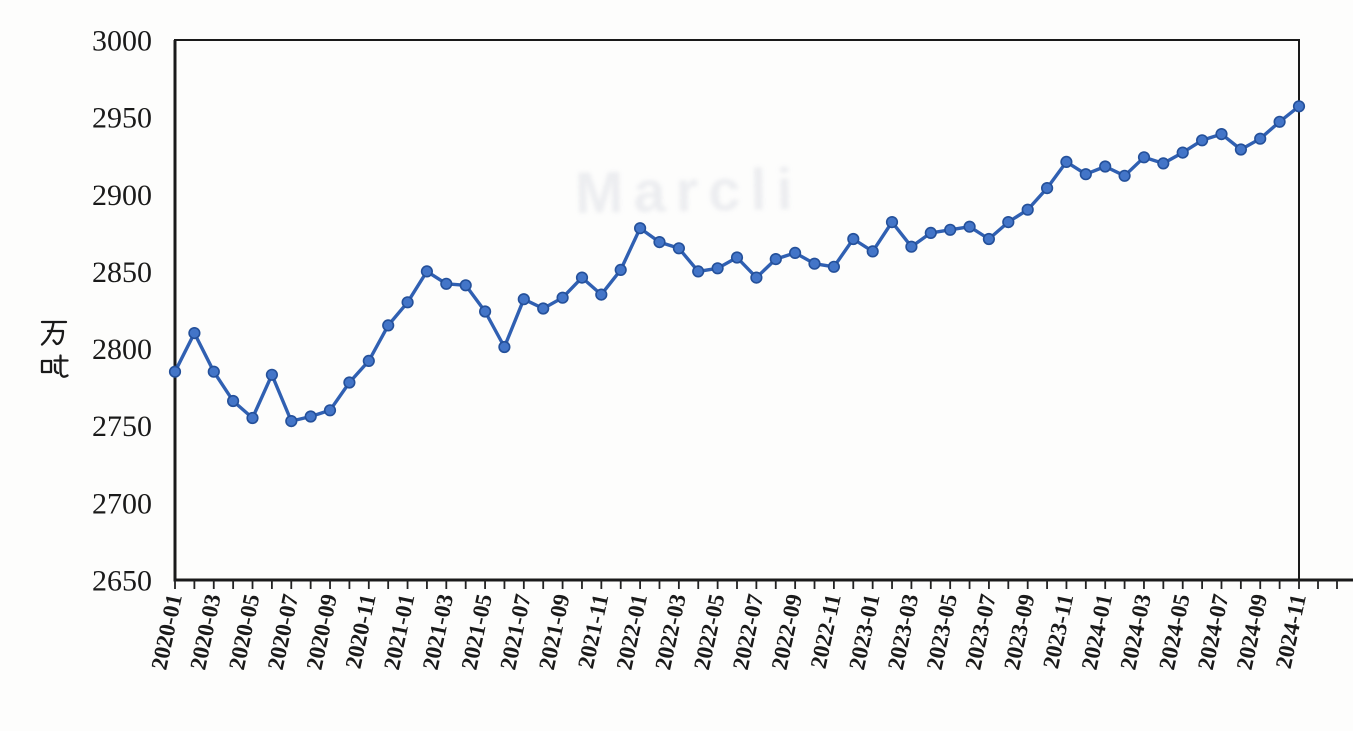  Describe the element at coordinates (554, 632) in the screenshot. I see `x-axis-tick-label: 2021-09` at that location.